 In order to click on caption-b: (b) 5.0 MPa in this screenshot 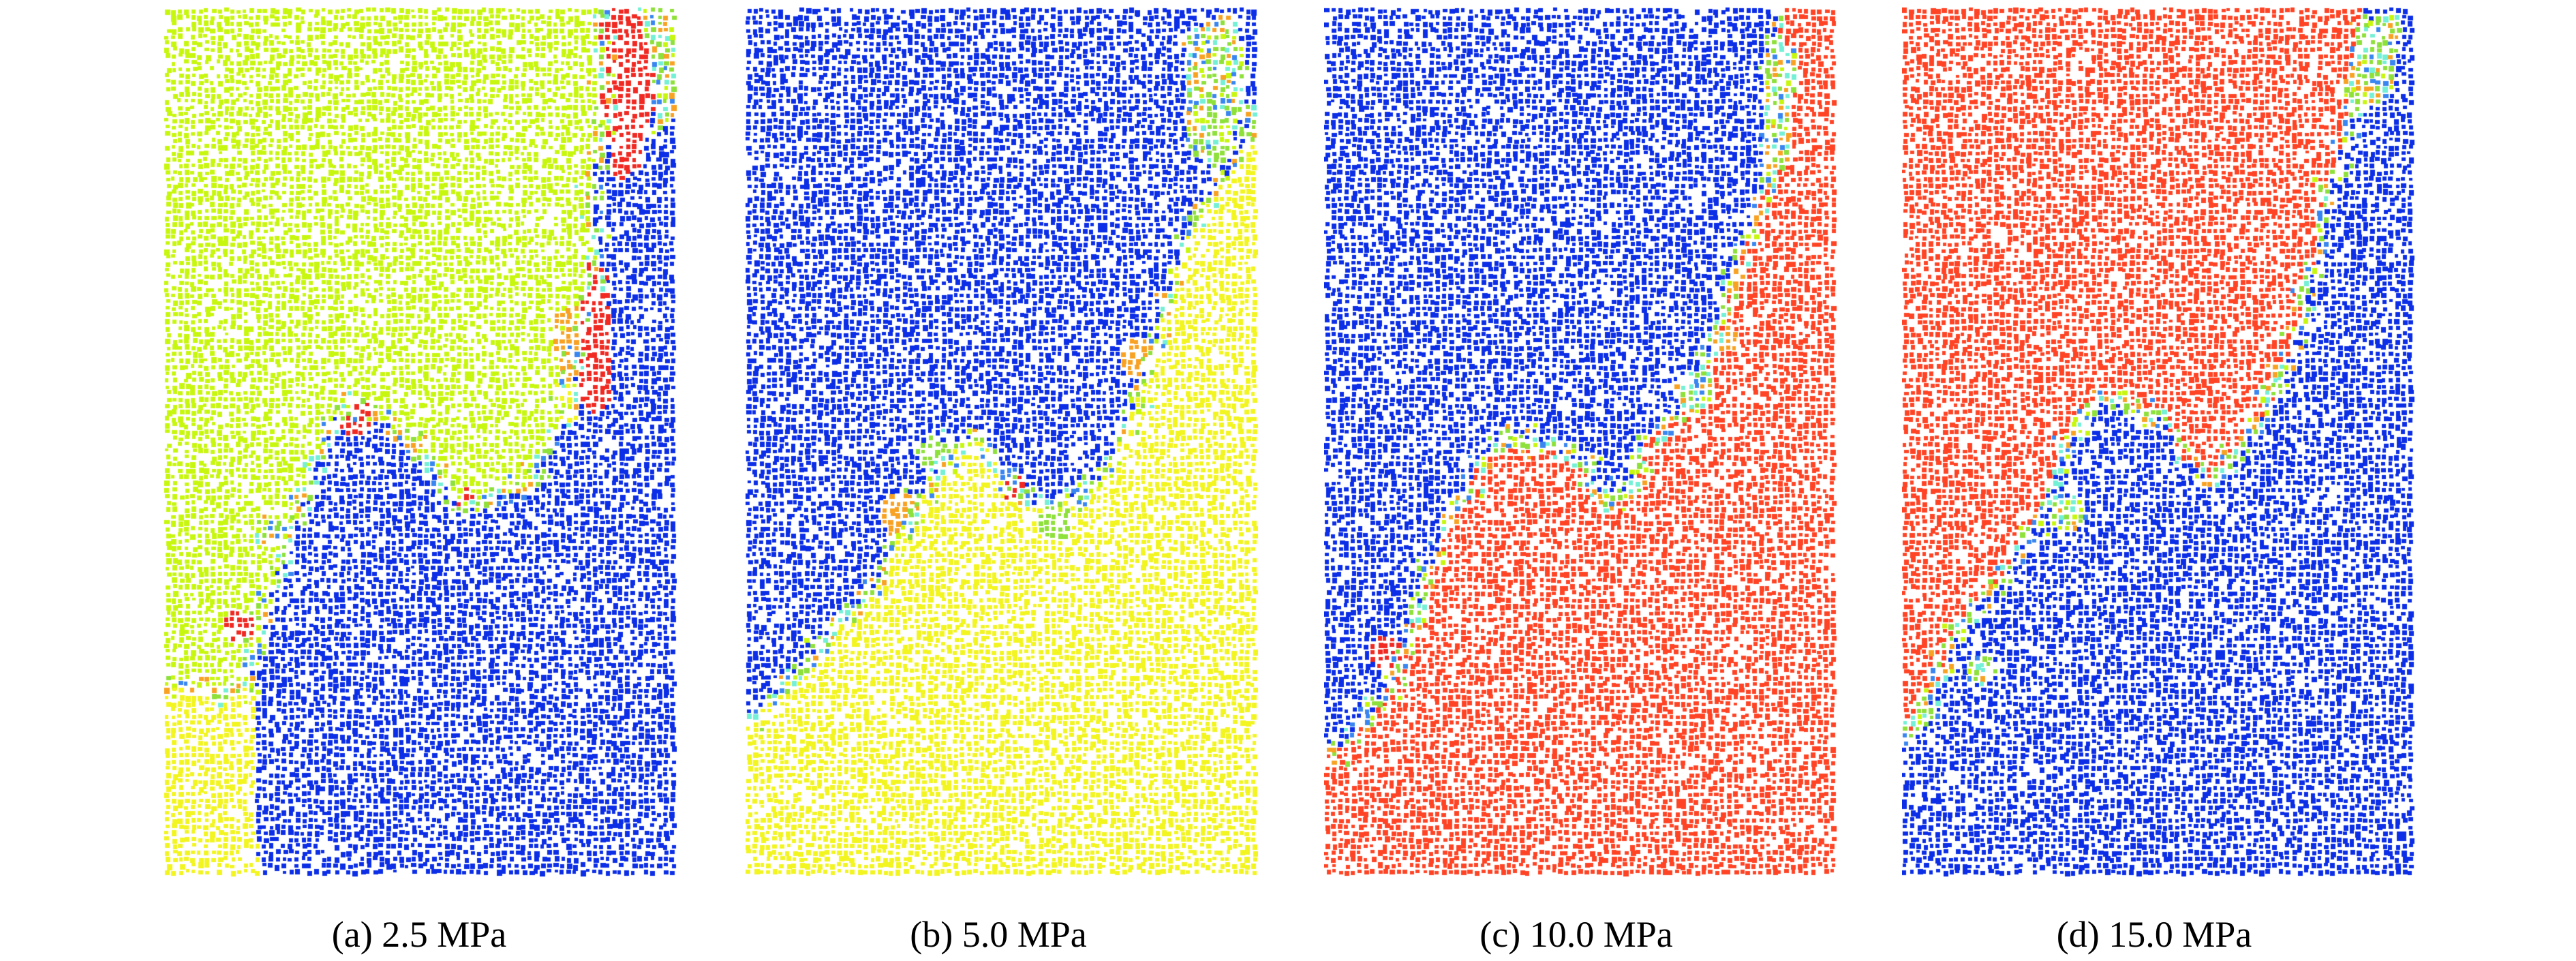, I will do `click(999, 934)`.